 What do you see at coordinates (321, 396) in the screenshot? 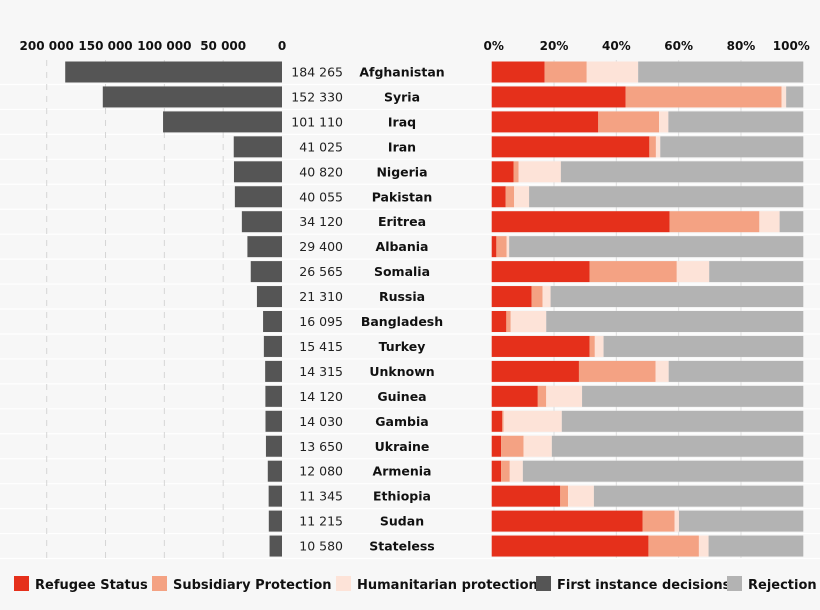
I see `decisions-value-label: 14 120` at bounding box center [321, 396].